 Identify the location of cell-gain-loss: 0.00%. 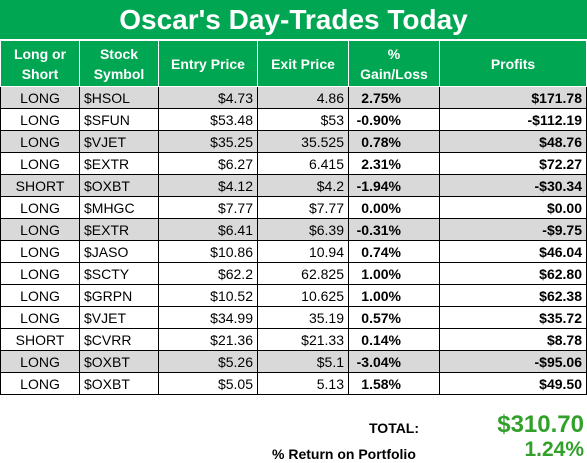
(394, 207).